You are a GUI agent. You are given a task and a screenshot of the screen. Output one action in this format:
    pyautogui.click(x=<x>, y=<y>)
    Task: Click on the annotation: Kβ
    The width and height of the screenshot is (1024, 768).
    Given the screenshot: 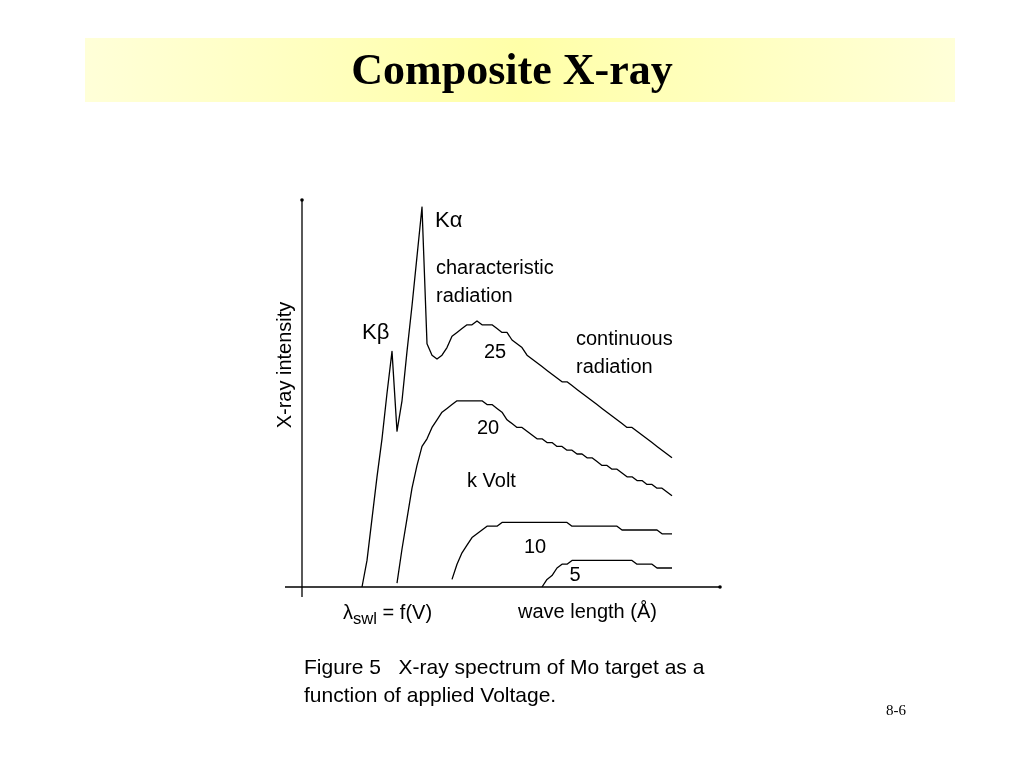 What is the action you would take?
    pyautogui.click(x=376, y=332)
    